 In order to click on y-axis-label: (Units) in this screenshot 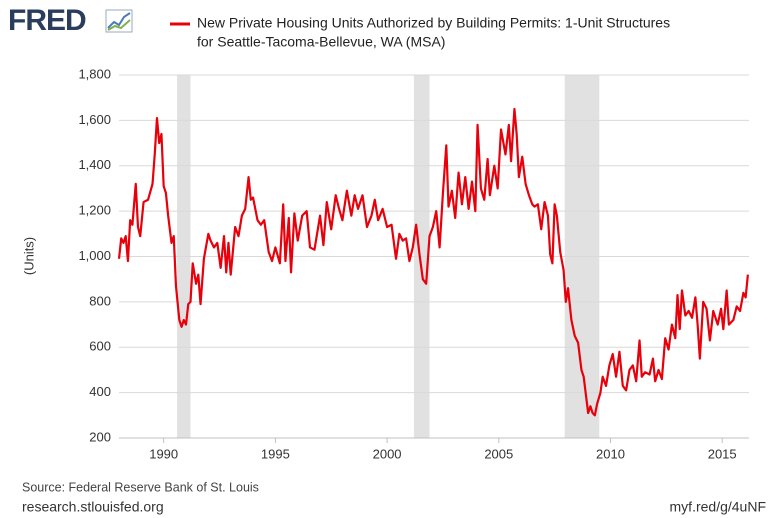, I will do `click(28, 256)`.